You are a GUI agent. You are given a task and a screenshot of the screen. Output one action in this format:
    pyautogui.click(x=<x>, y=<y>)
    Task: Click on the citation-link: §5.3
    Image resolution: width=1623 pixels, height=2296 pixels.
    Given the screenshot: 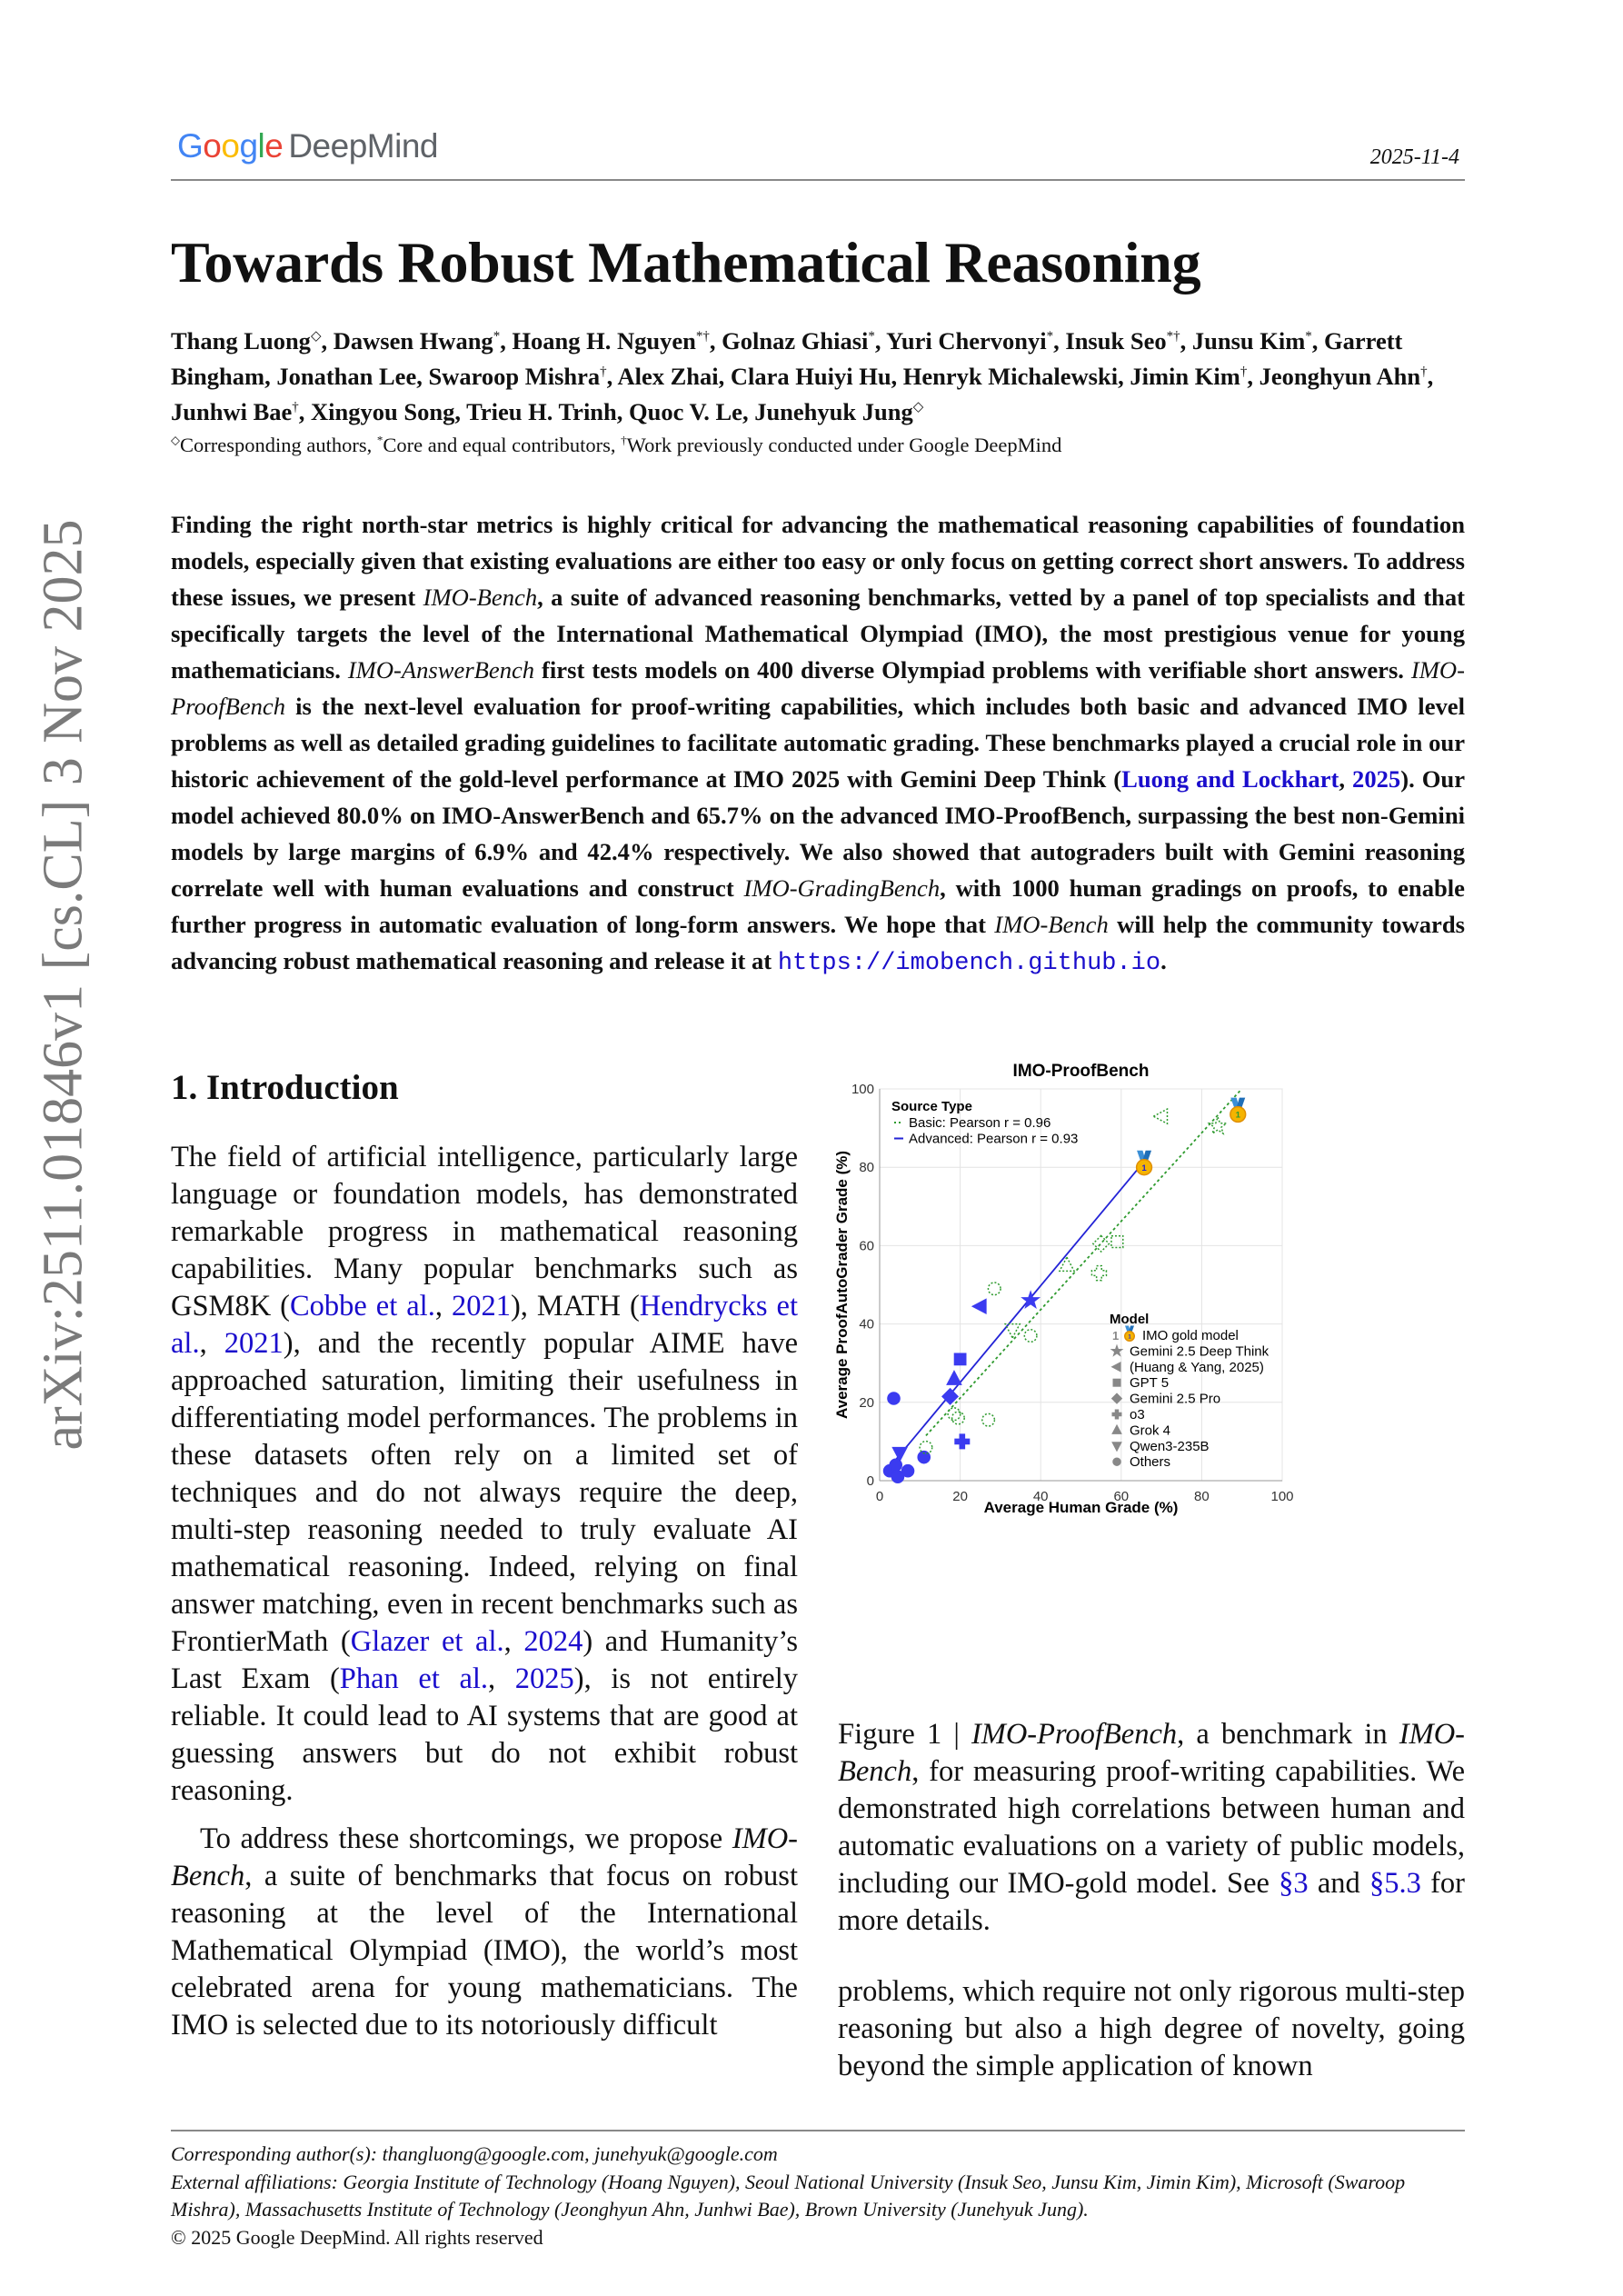 What is the action you would take?
    pyautogui.click(x=1395, y=1883)
    